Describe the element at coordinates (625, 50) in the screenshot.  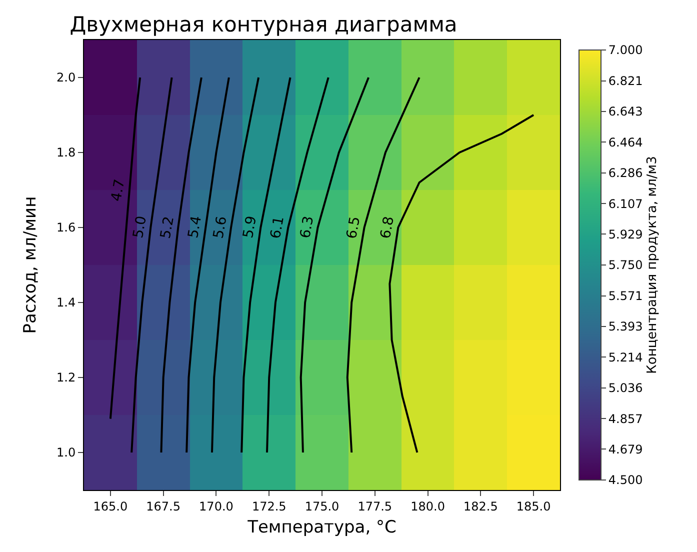
I see `color-bar-label: 7.000` at that location.